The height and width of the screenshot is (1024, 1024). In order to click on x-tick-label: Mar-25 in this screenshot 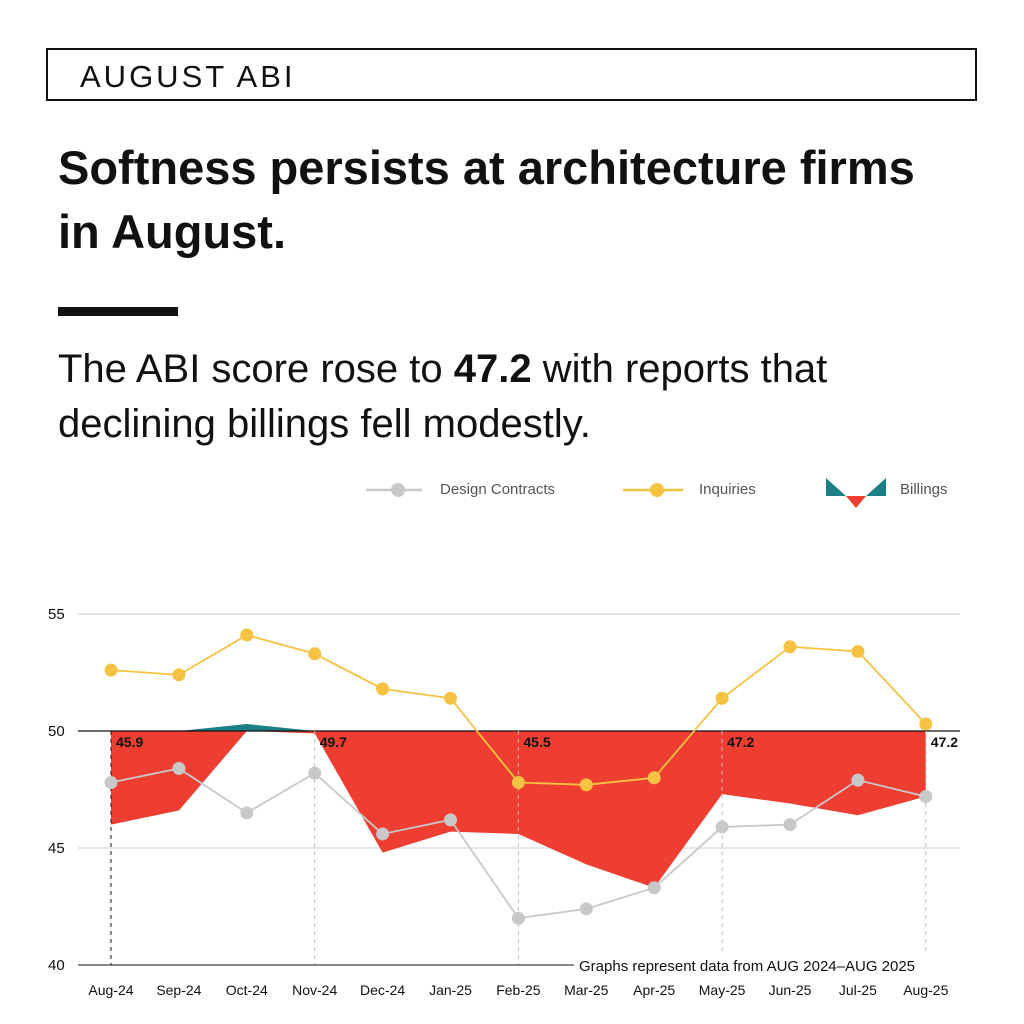, I will do `click(586, 990)`.